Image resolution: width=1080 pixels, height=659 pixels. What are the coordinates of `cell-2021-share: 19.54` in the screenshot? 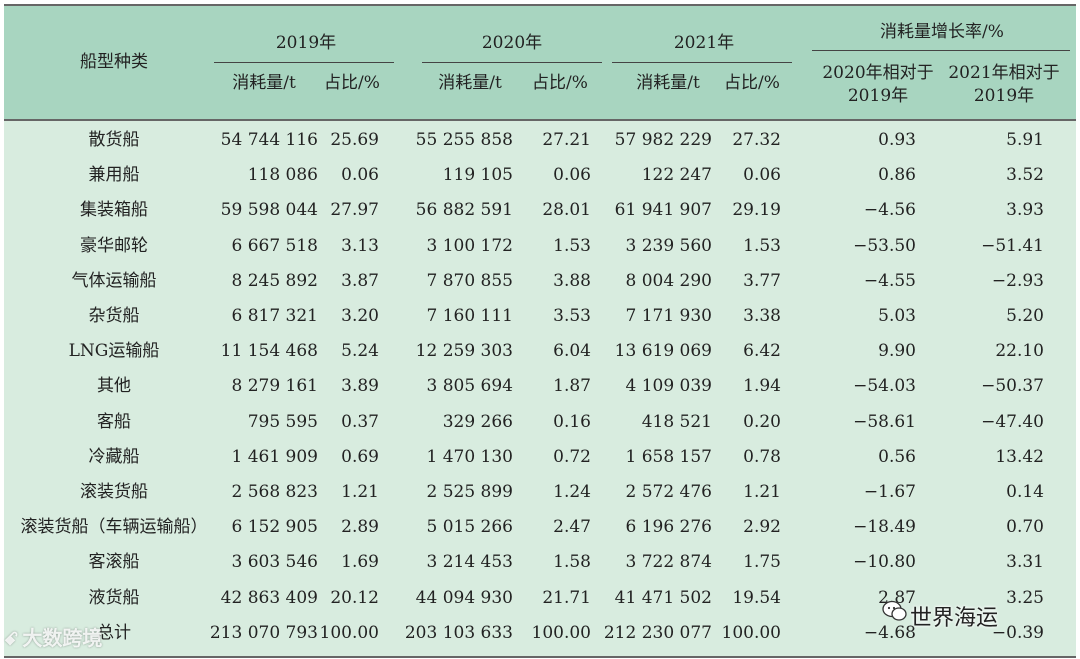 It's located at (756, 597).